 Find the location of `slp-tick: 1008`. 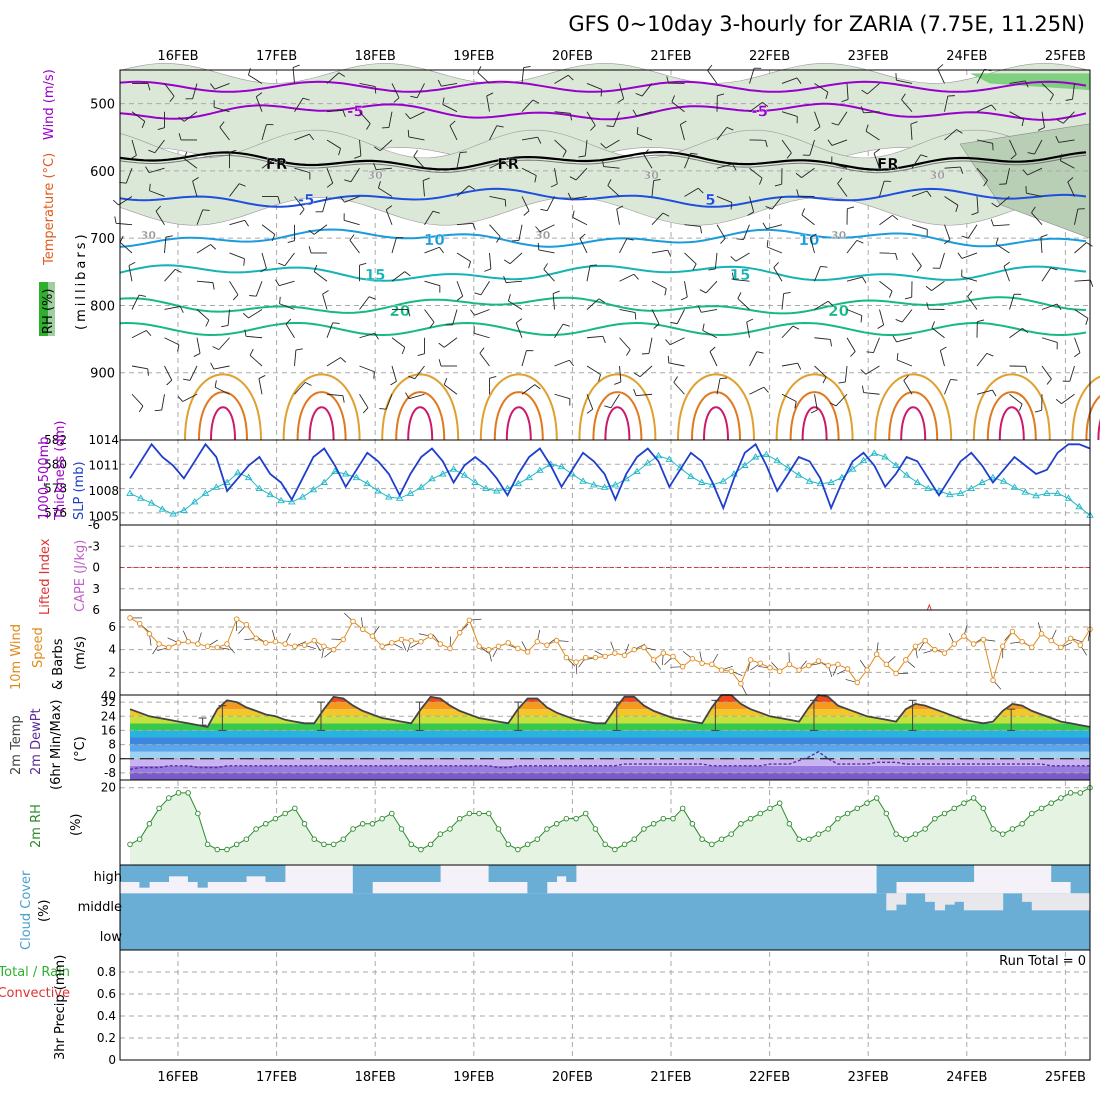

slp-tick: 1008 is located at coordinates (103, 491).